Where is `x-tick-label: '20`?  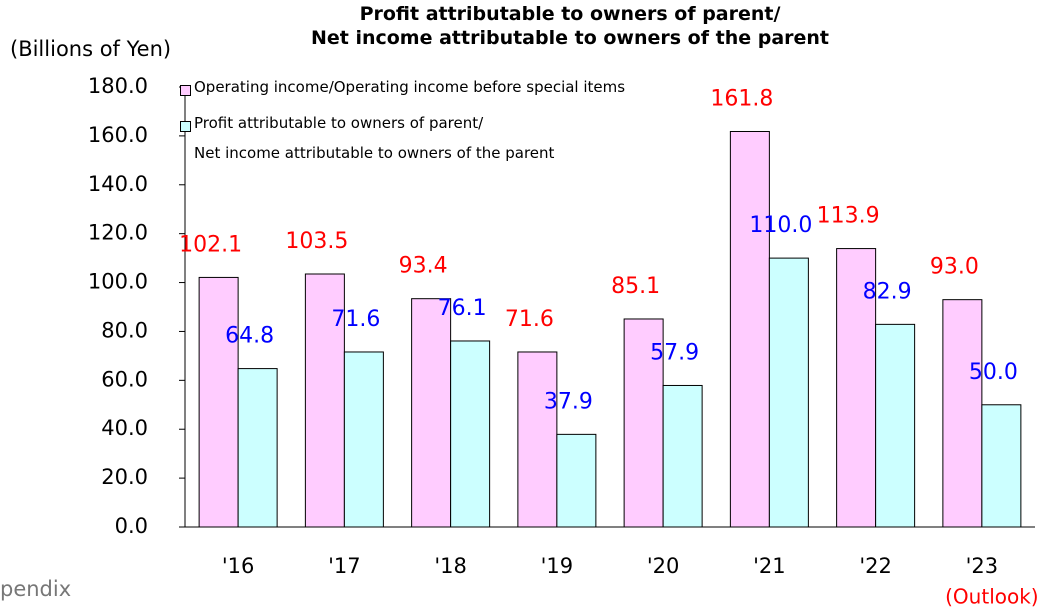 x-tick-label: '20 is located at coordinates (663, 566).